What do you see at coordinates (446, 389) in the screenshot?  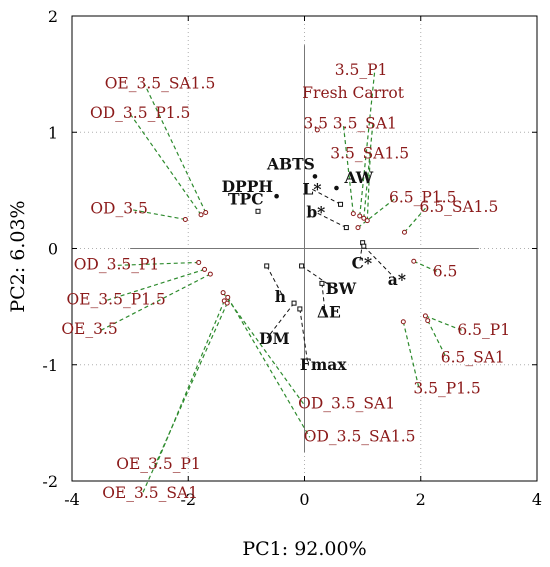 I see `sample-label: 3.5_P1.5` at bounding box center [446, 389].